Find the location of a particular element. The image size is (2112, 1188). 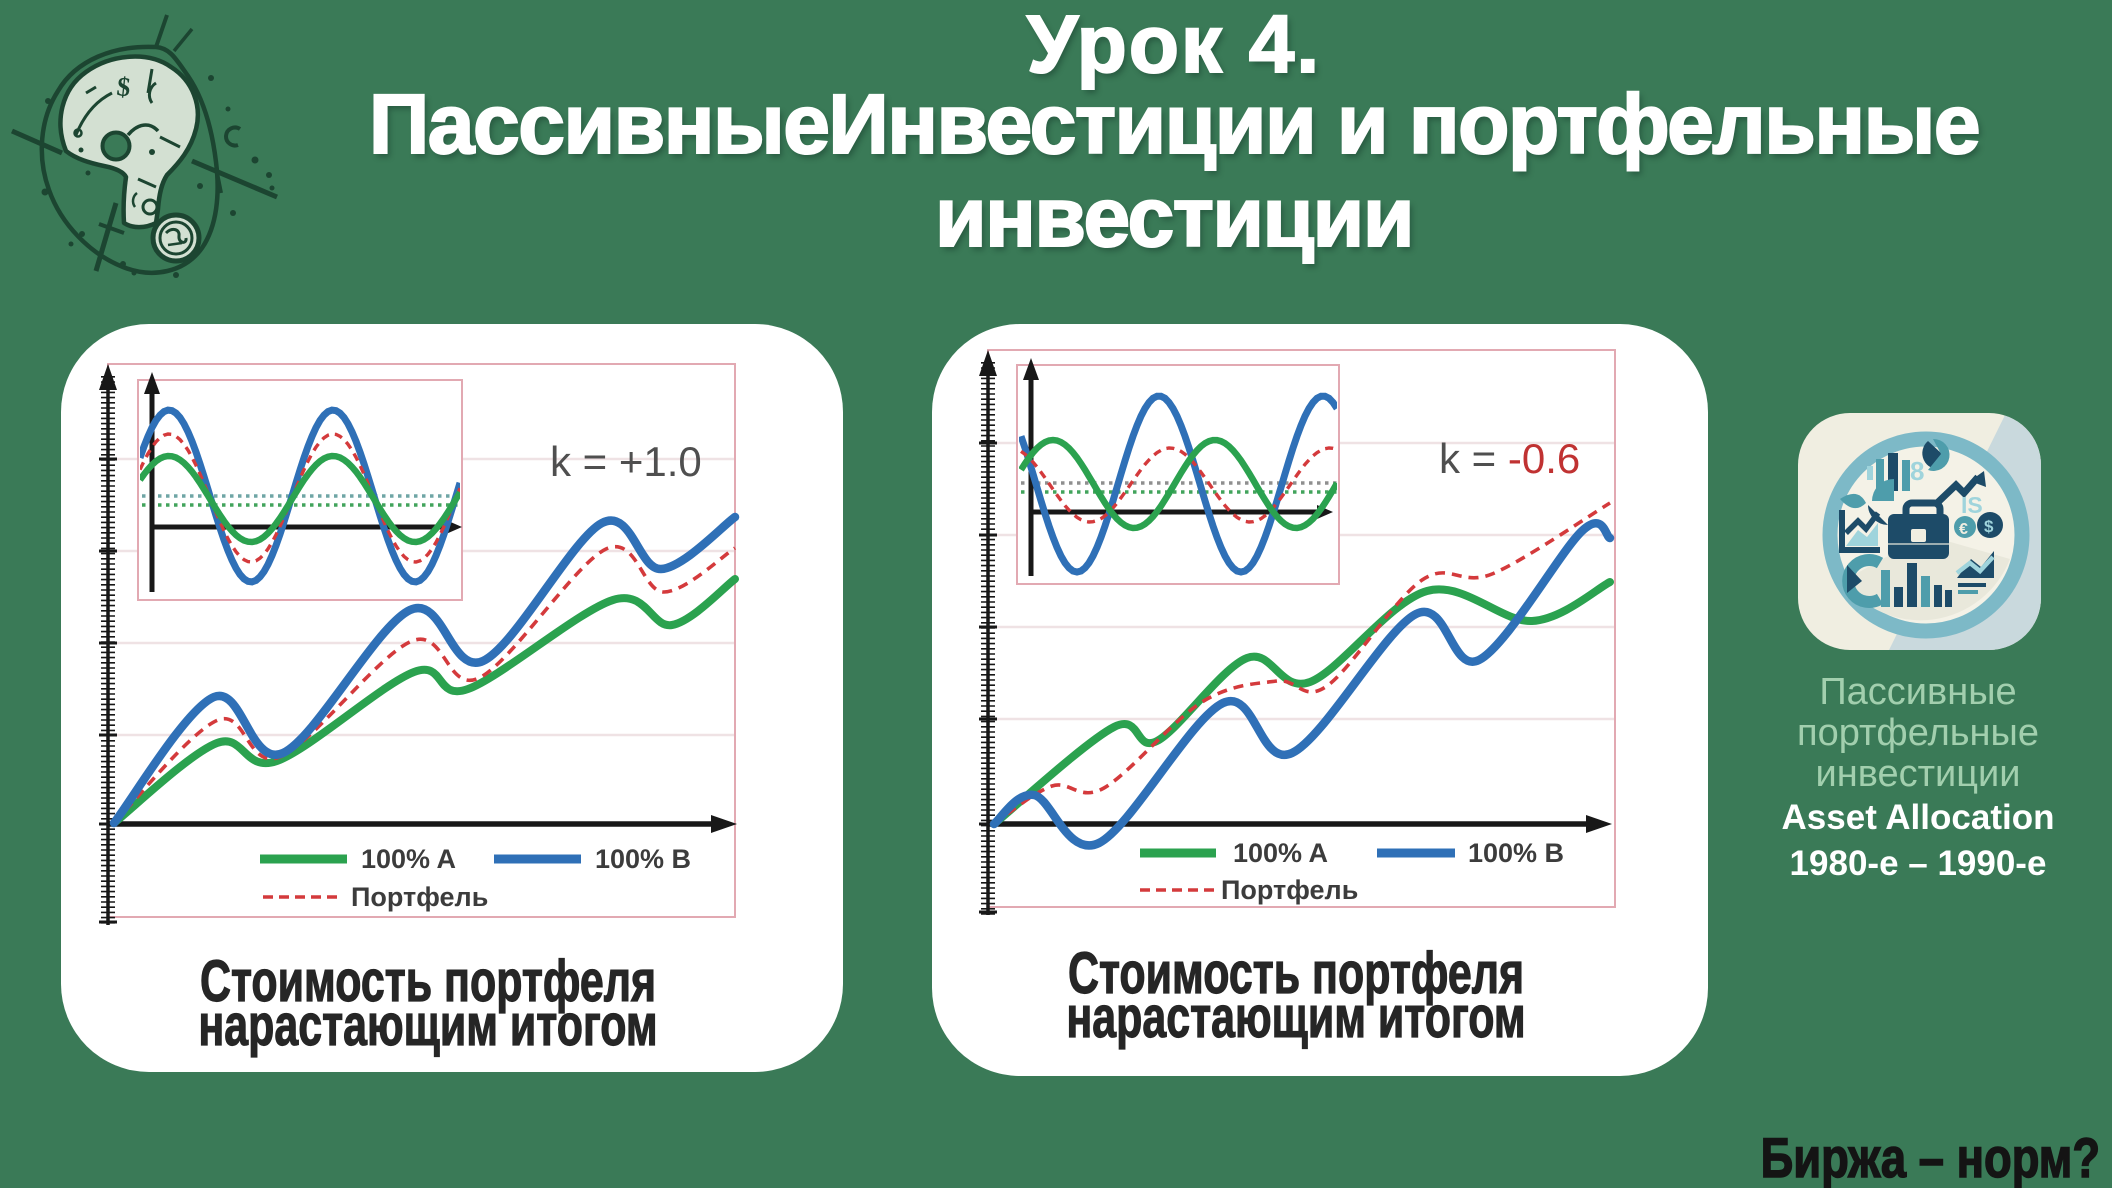

svg-text: k = +1.0 is located at coordinates (626, 461).